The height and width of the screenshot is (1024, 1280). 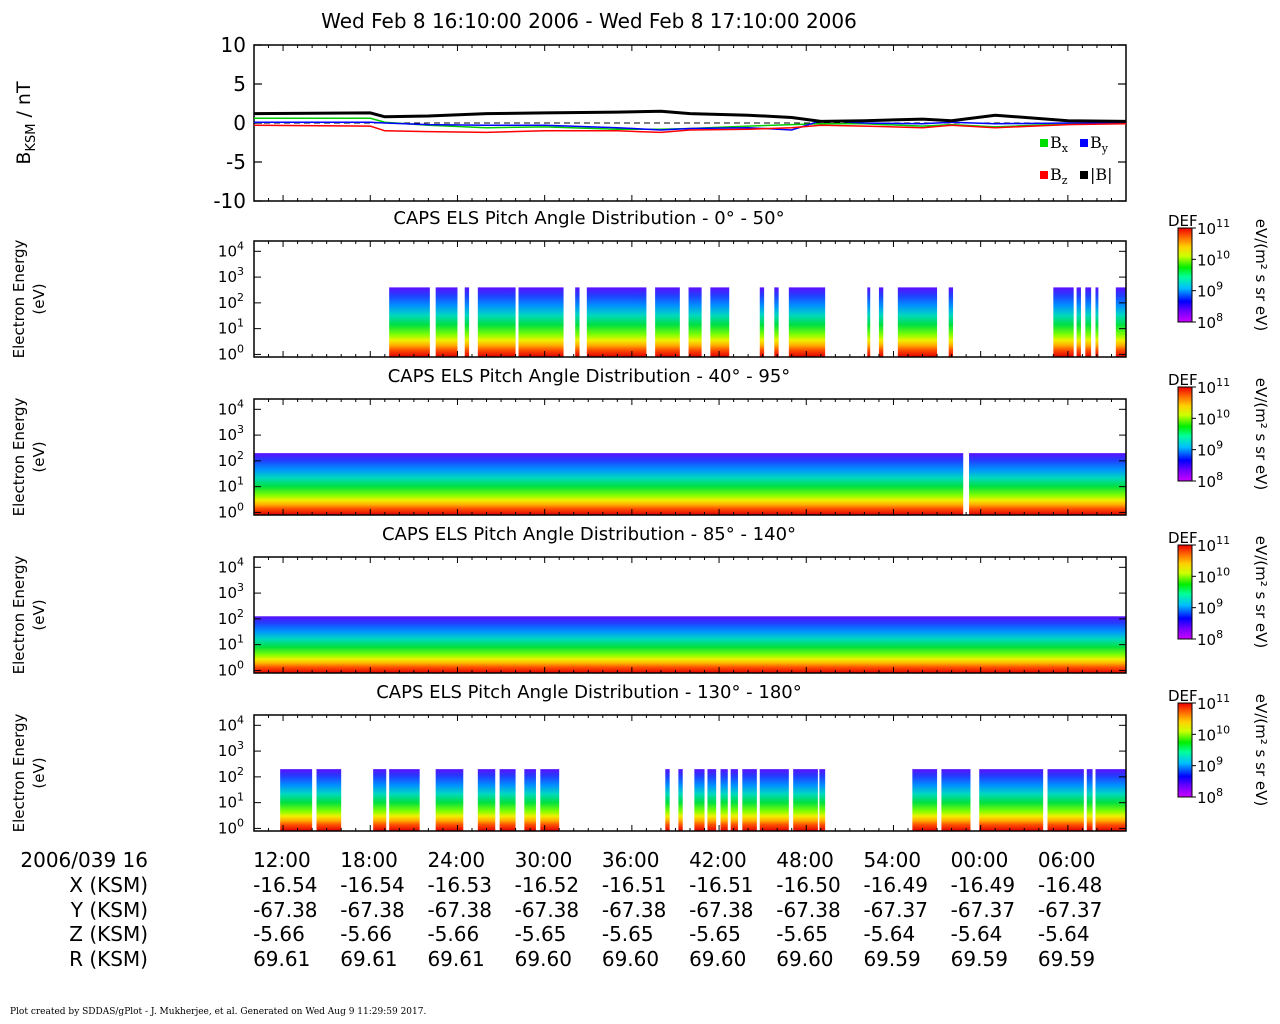 I want to click on energy-axis-unit: (eV), so click(x=39, y=298).